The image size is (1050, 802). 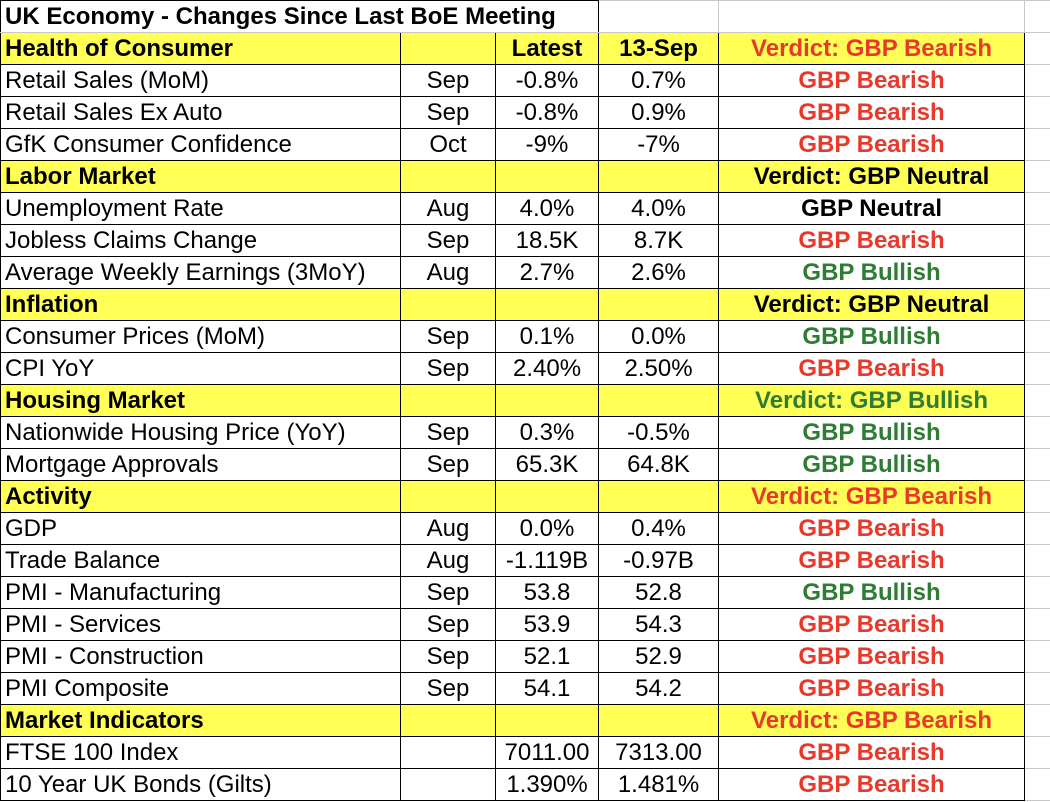 What do you see at coordinates (547, 688) in the screenshot?
I see `latest-value: 54.1` at bounding box center [547, 688].